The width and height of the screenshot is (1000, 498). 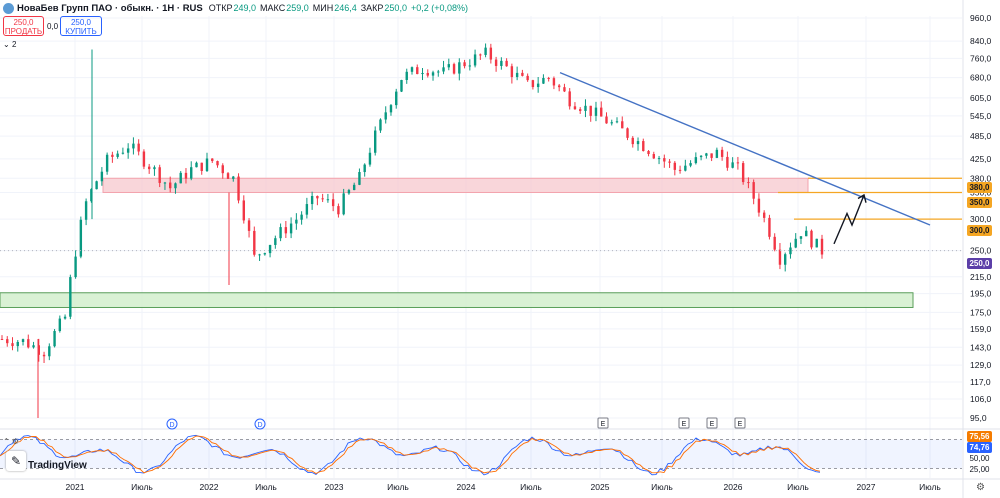 I want to click on price-axis-label: 159,0, so click(x=981, y=329).